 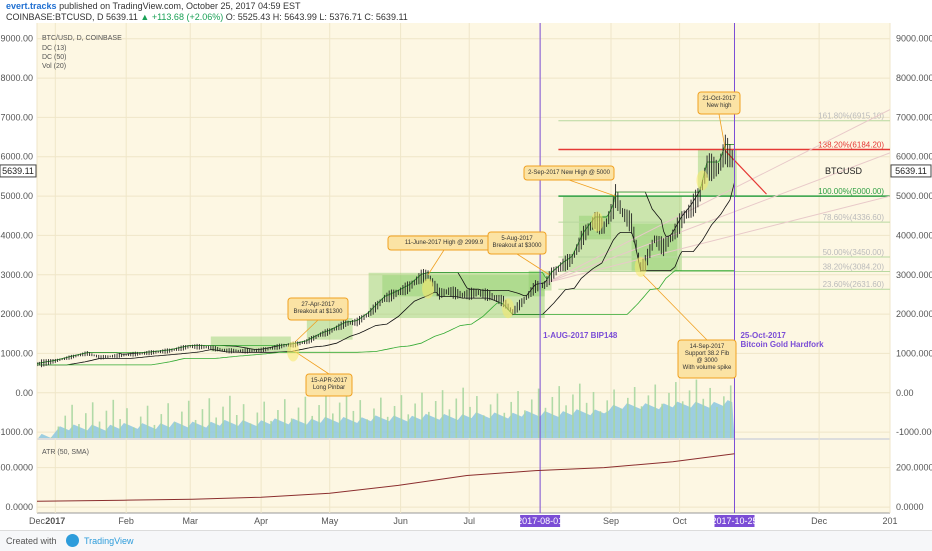 What do you see at coordinates (65, 452) in the screenshot?
I see `atr-label: ATR (50, SMA)` at bounding box center [65, 452].